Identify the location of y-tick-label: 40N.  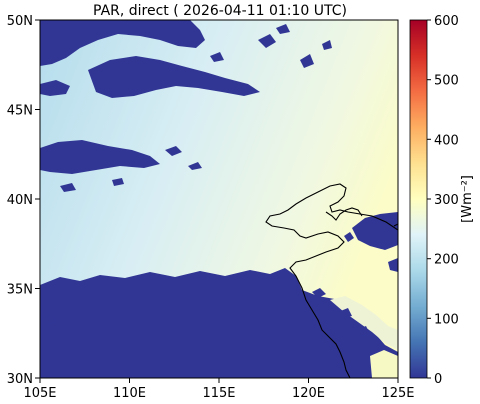
(20, 200).